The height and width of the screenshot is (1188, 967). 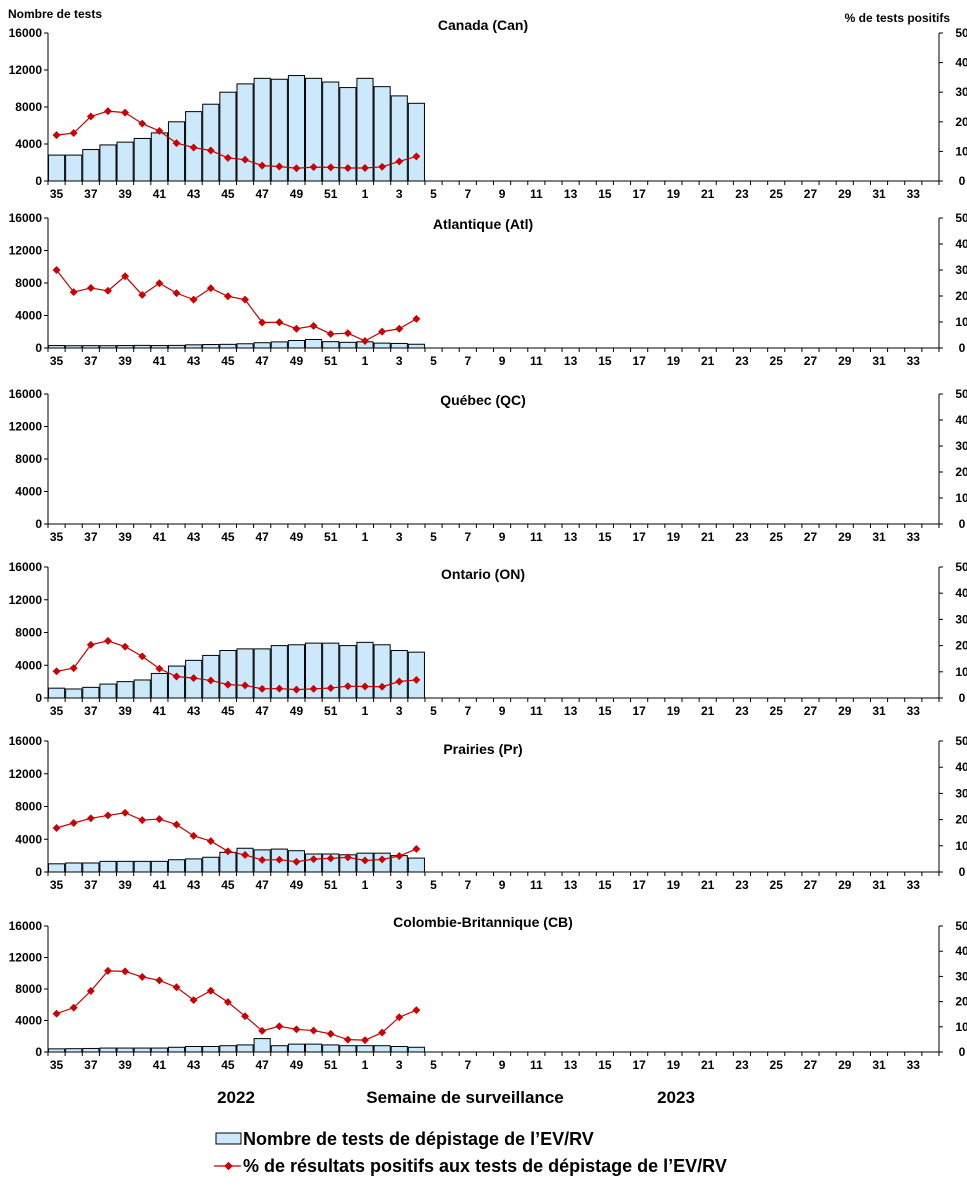 I want to click on x-tick-label: 15, so click(x=605, y=537).